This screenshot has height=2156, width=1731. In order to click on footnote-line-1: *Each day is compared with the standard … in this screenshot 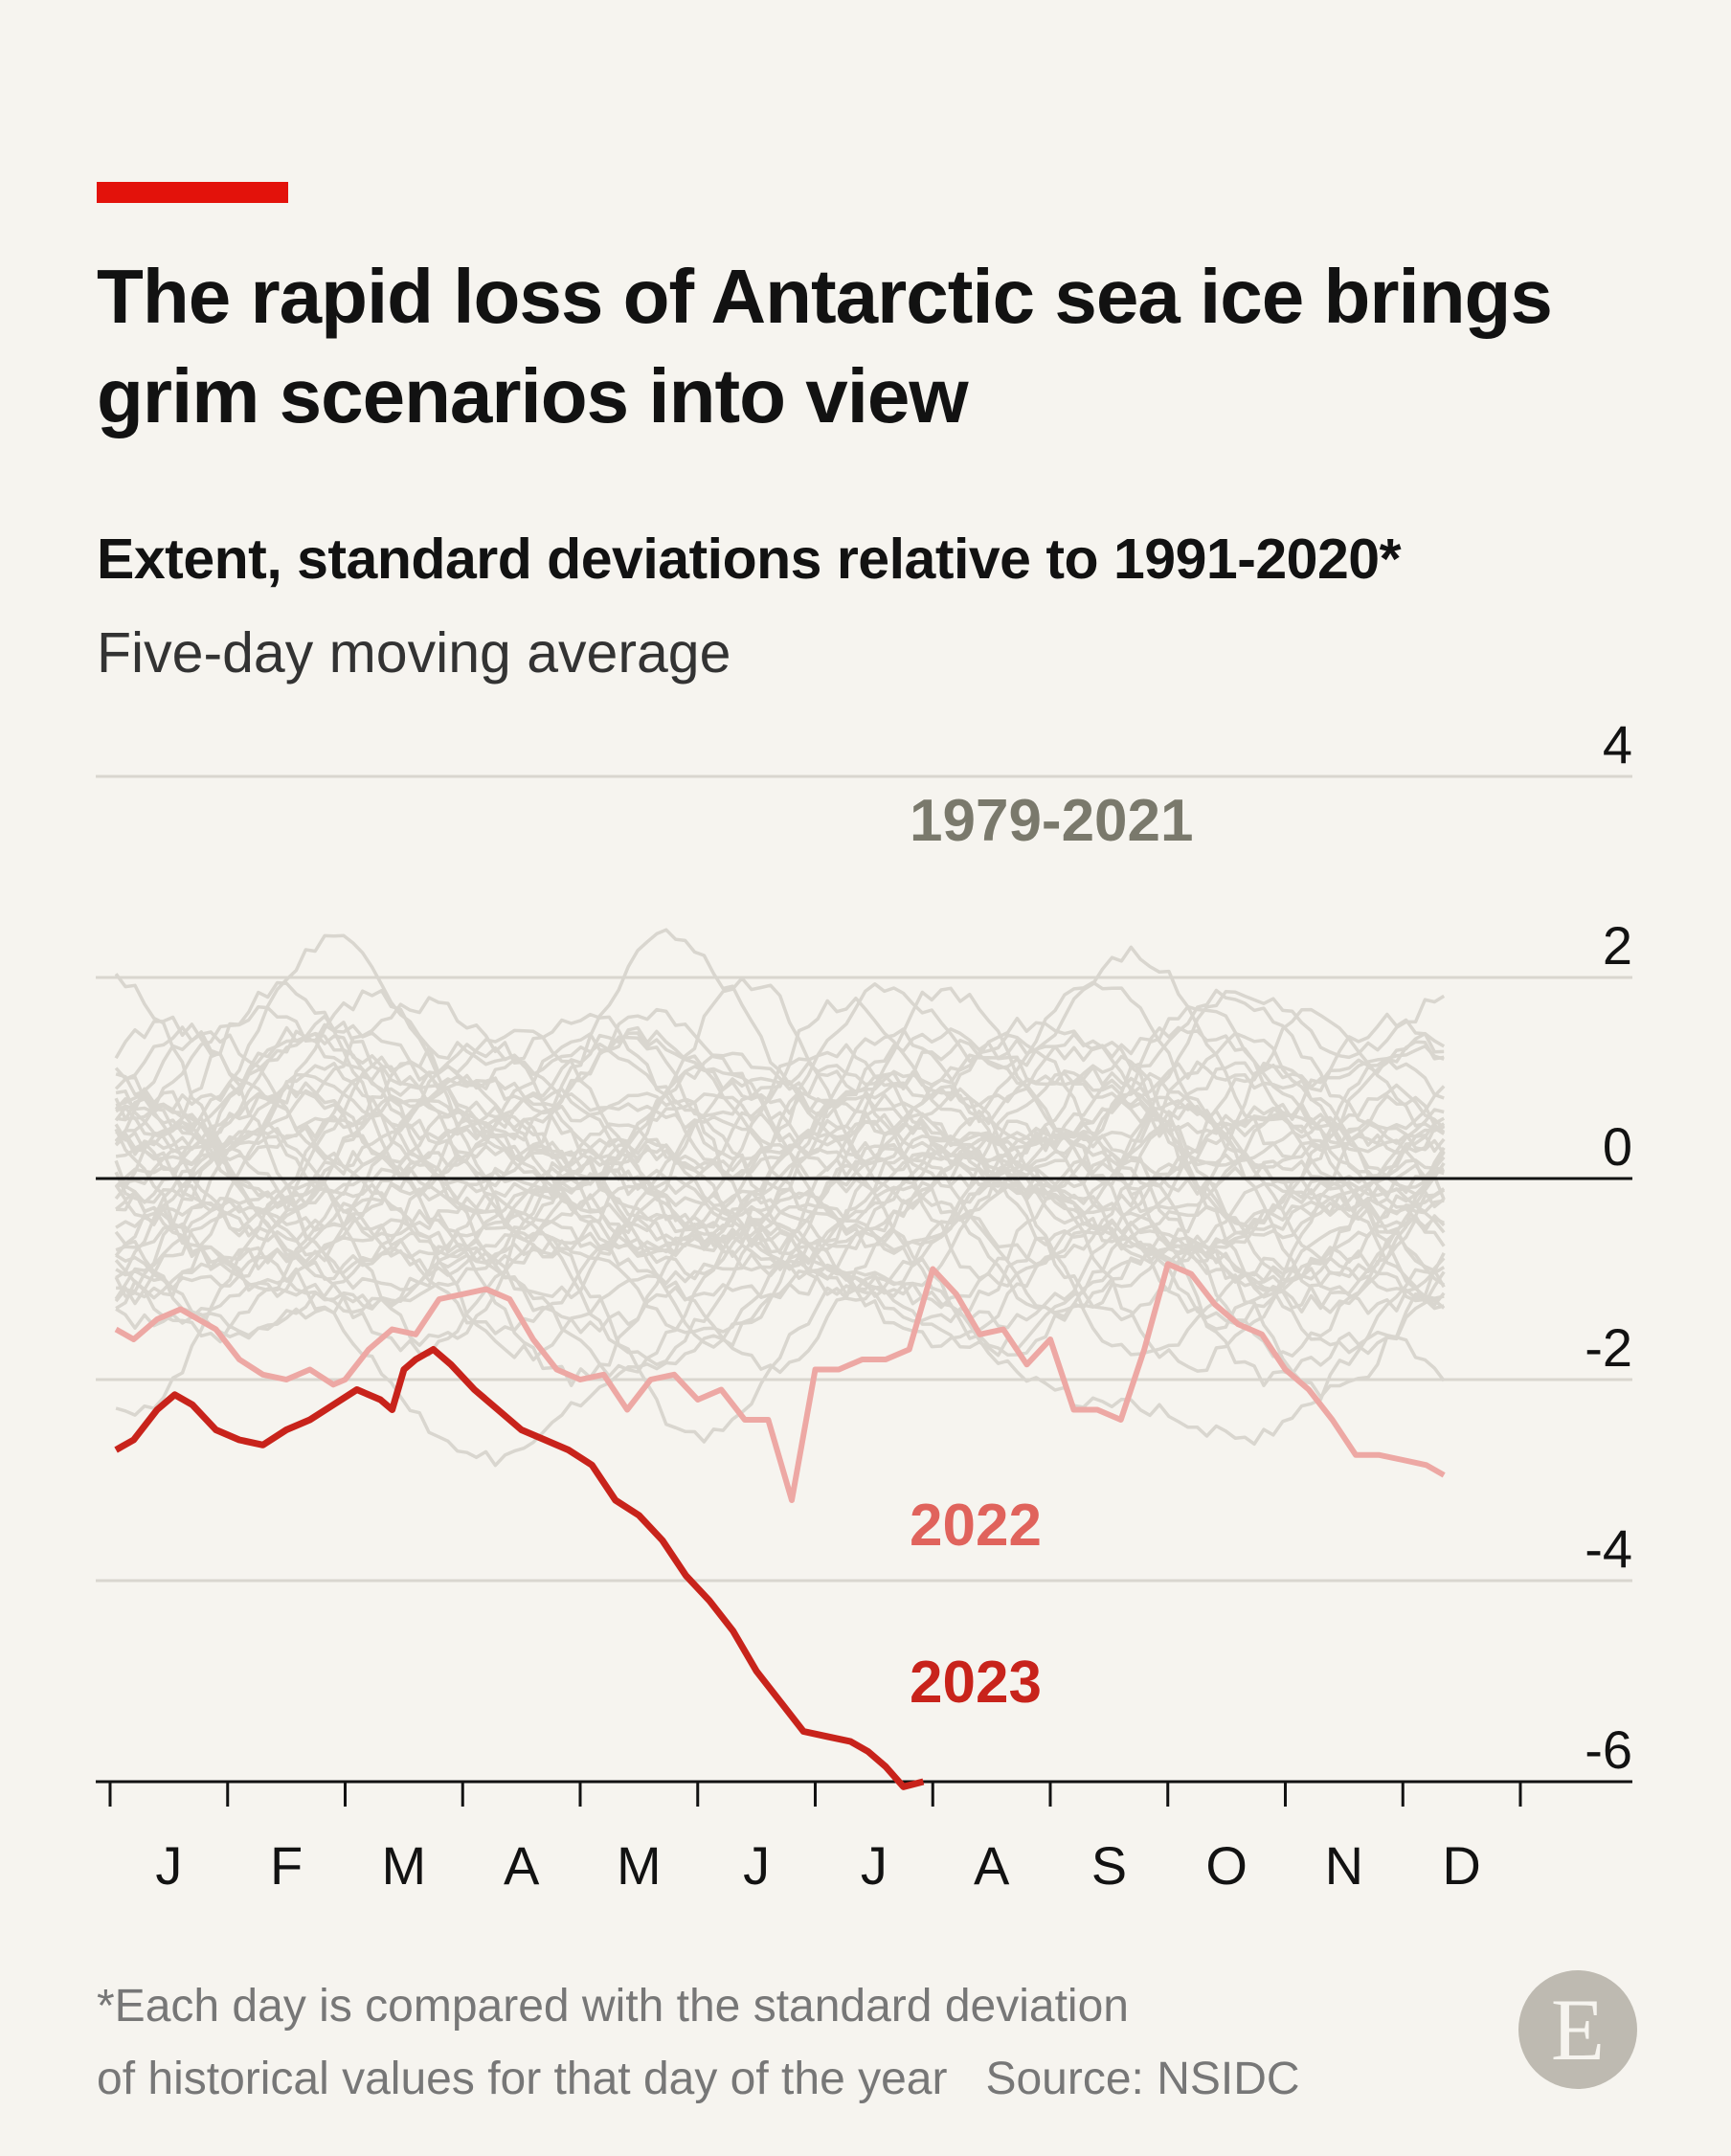, I will do `click(613, 2007)`.